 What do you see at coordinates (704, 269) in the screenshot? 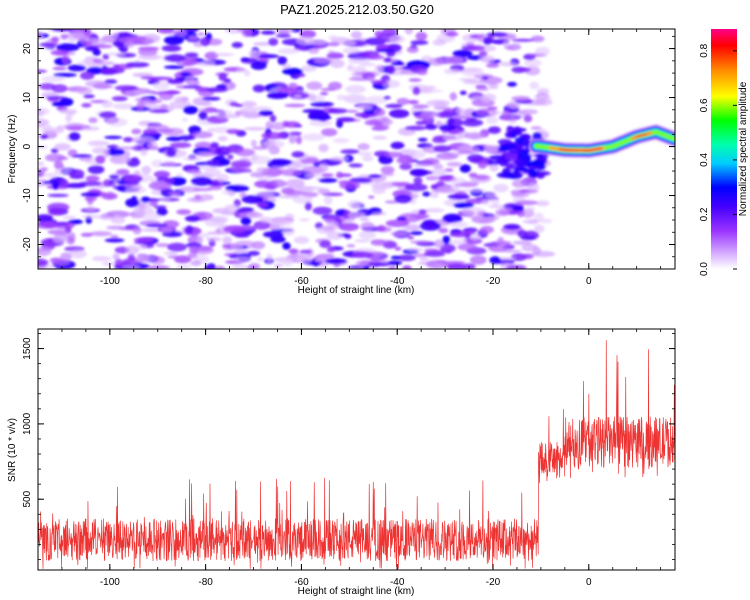
I see `colorbar-tick-label: 0.0` at bounding box center [704, 269].